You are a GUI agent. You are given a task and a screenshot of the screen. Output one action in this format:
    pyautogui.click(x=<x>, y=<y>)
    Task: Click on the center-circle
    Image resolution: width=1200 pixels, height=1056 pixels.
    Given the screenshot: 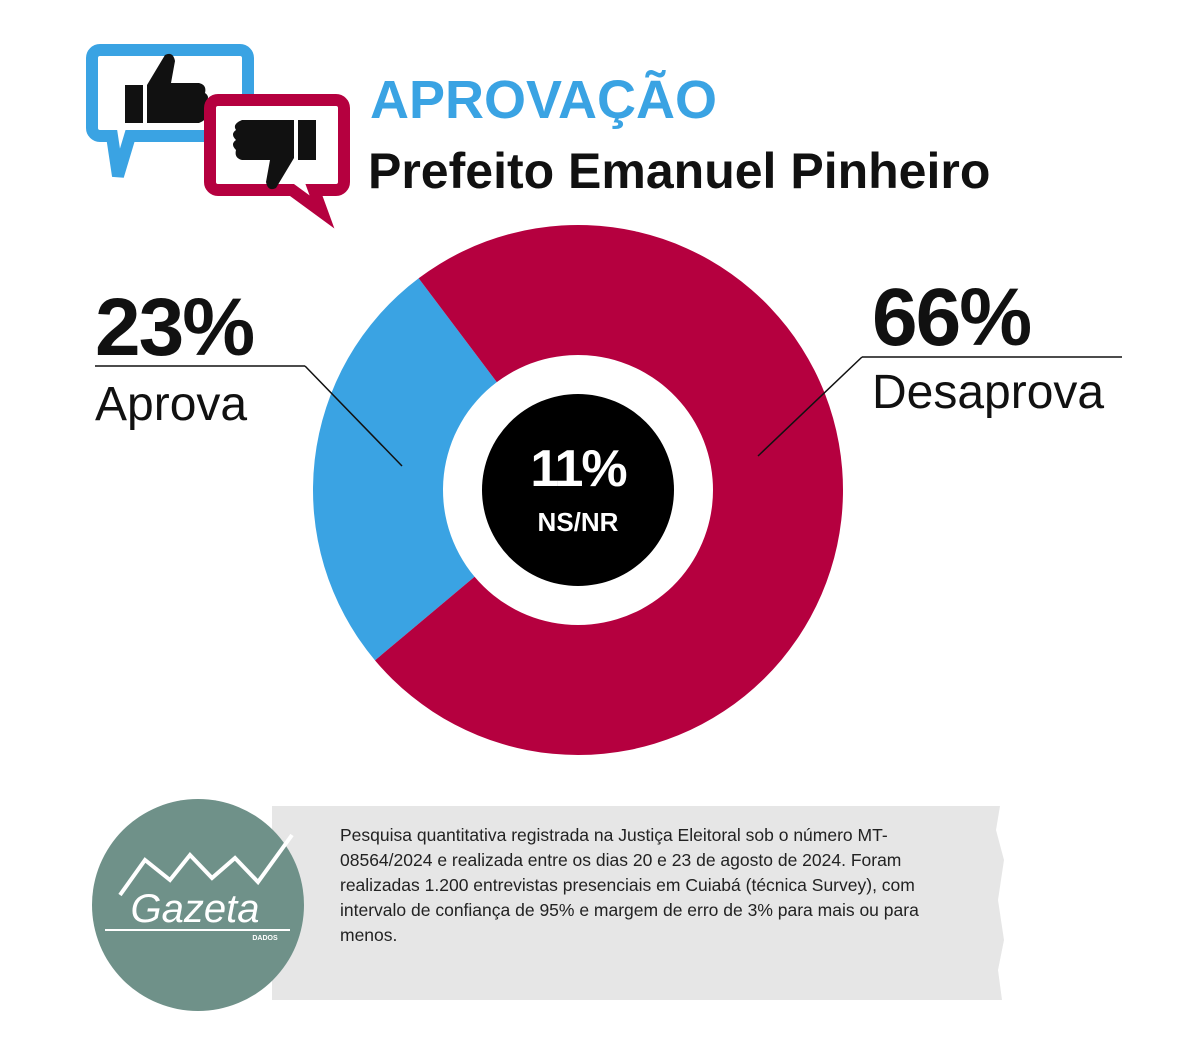 What is the action you would take?
    pyautogui.click(x=578, y=490)
    